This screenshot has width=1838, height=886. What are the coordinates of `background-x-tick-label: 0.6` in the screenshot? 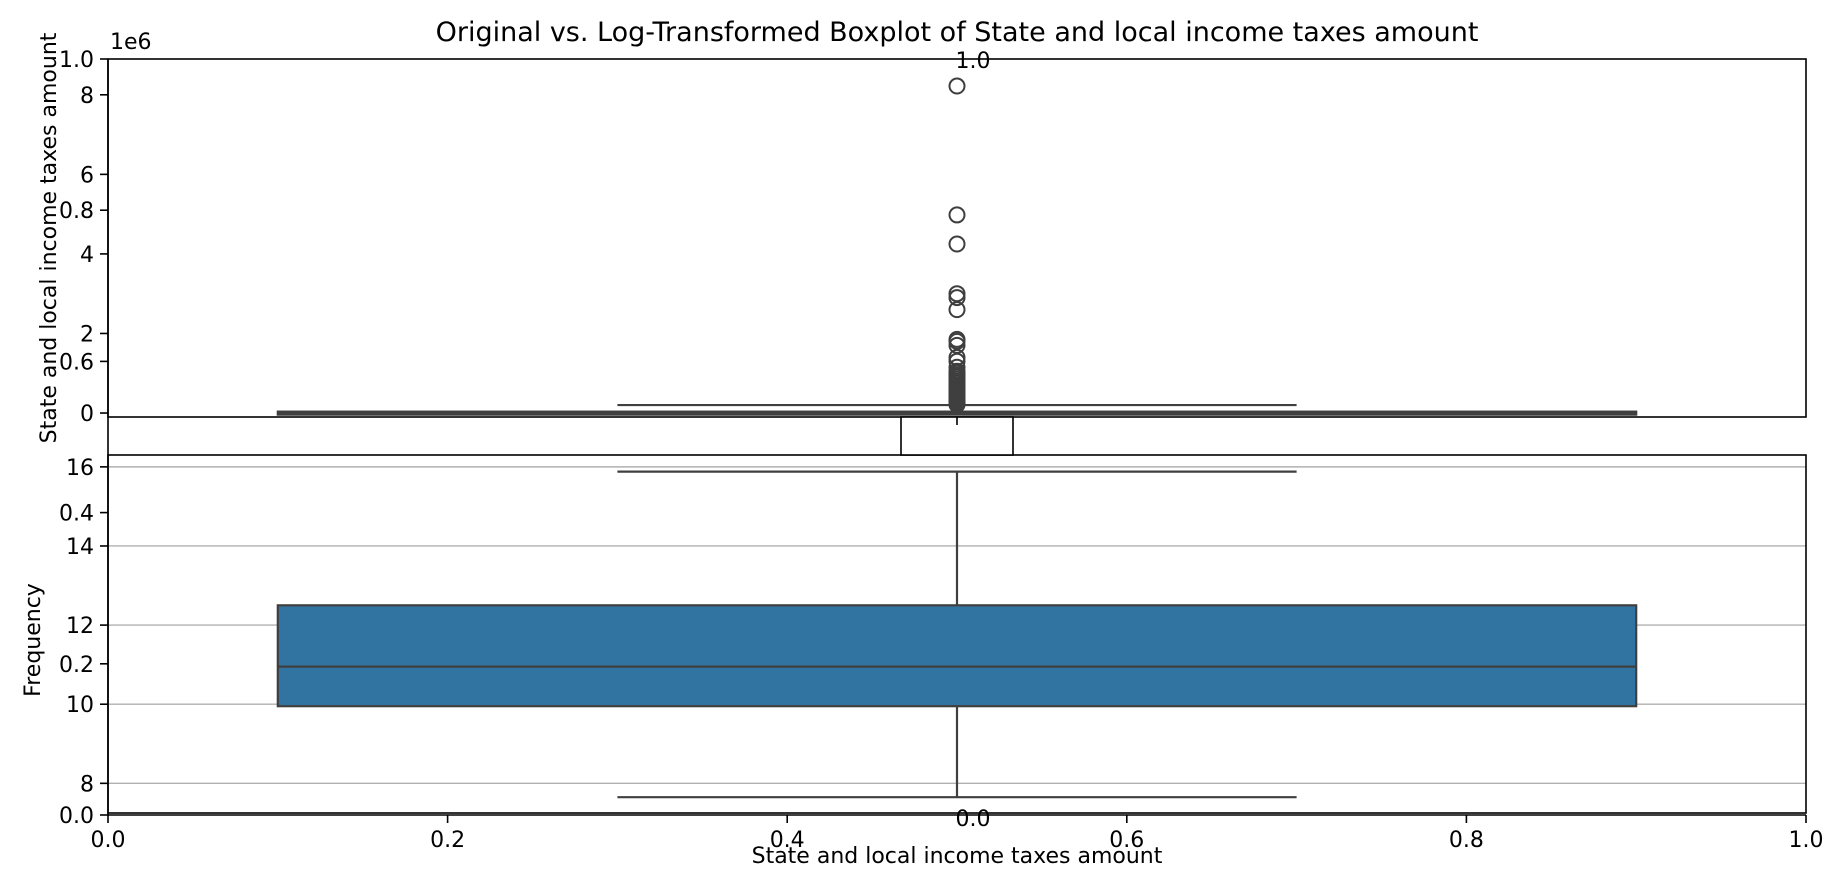 It's located at (1126, 840).